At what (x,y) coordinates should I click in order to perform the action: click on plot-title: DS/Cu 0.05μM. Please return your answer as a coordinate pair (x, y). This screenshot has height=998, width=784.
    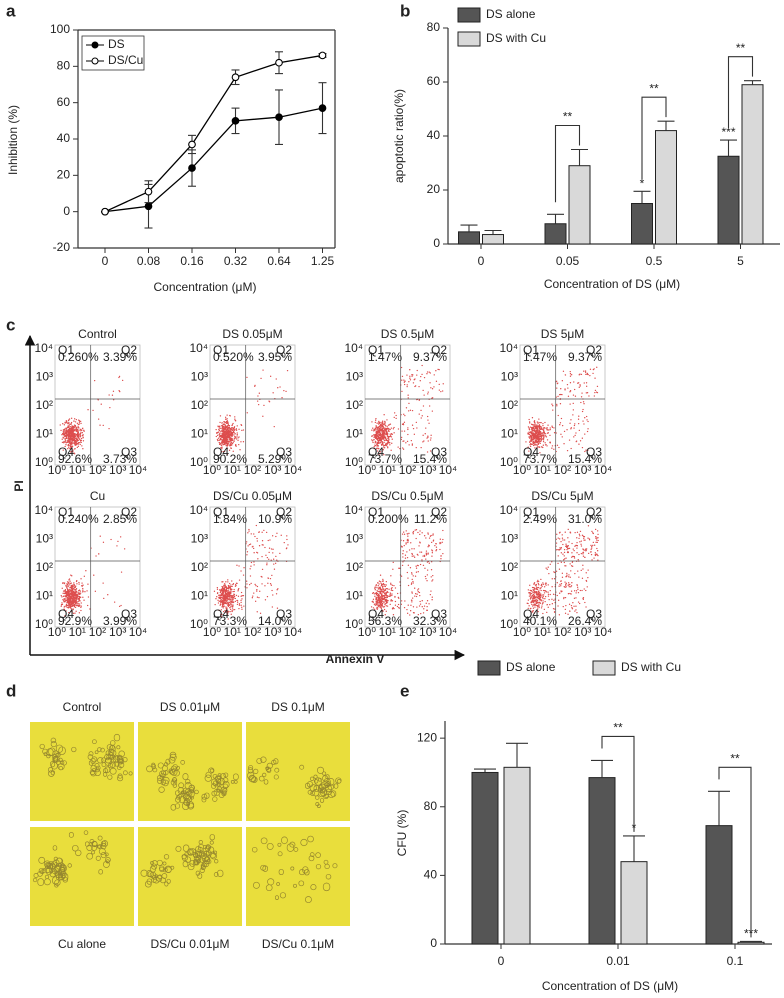
    Looking at the image, I should click on (252, 496).